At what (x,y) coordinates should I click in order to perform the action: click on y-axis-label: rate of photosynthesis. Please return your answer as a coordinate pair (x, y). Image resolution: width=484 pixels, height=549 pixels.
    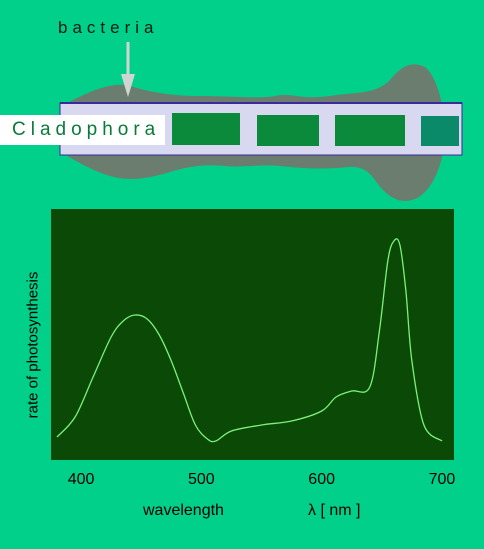
    Looking at the image, I should click on (33, 345).